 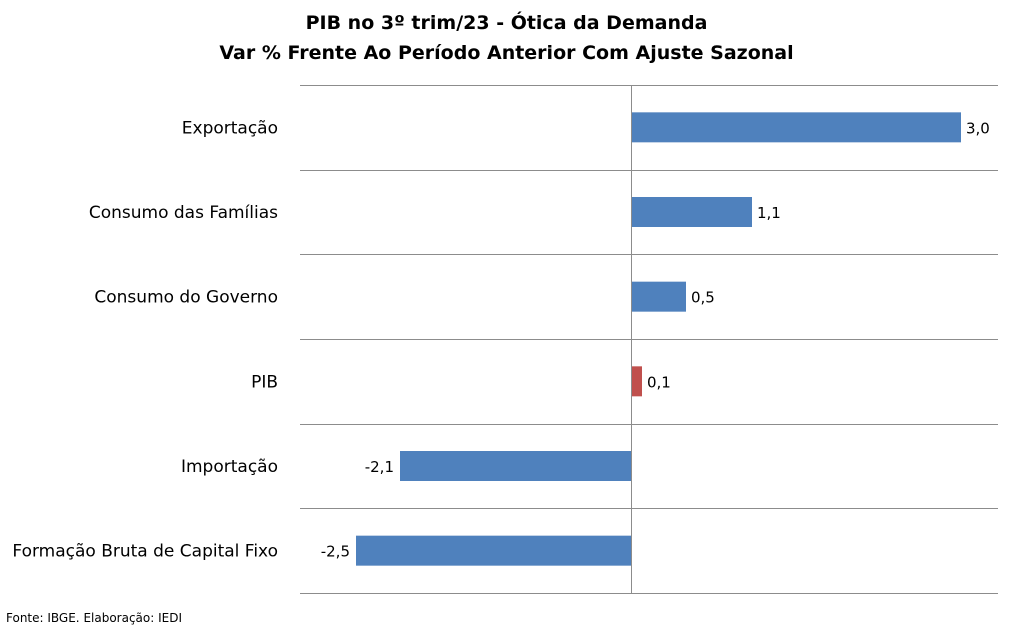 I want to click on category-label: Importação, so click(x=229, y=467).